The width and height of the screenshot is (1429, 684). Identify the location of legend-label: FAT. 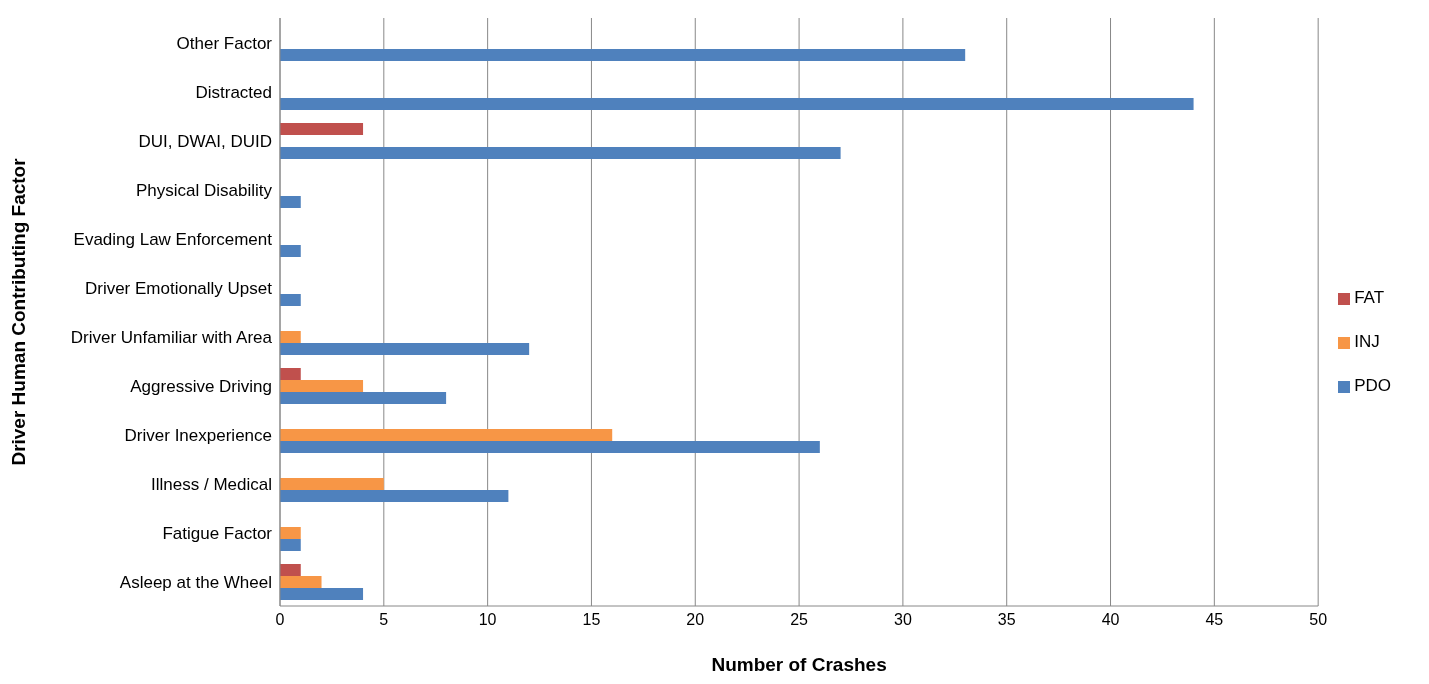
(1369, 297).